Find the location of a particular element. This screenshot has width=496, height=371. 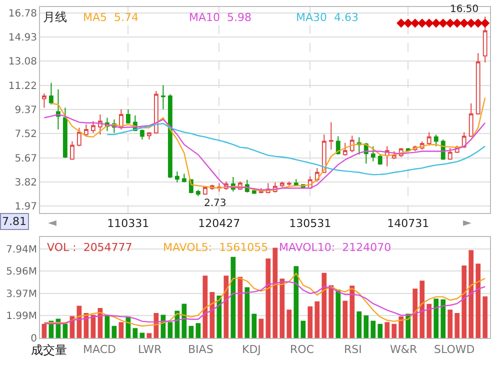

text: MA5 5.74 is located at coordinates (110, 17).